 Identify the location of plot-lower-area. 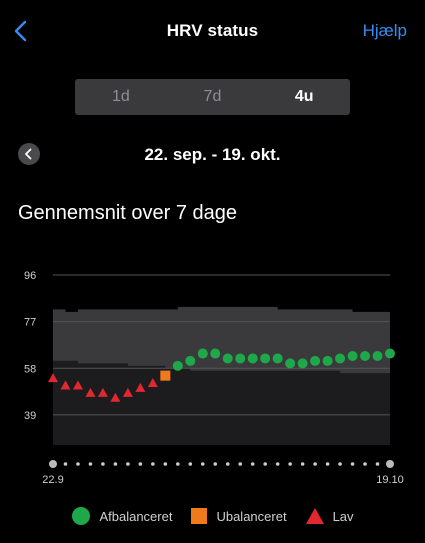
(221, 402).